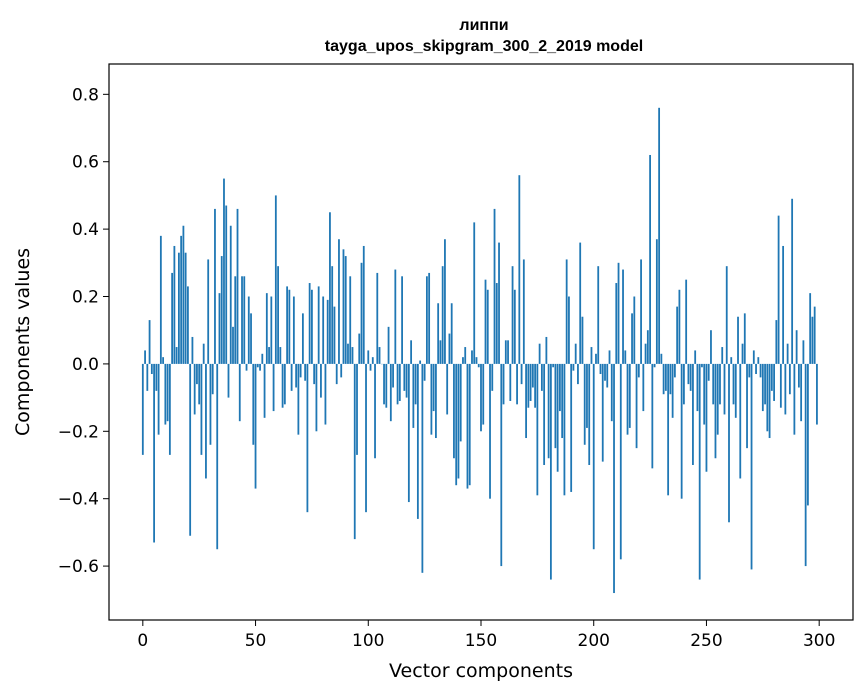 The image size is (867, 696). What do you see at coordinates (483, 25) in the screenshot?
I see `chart-title: липпи` at bounding box center [483, 25].